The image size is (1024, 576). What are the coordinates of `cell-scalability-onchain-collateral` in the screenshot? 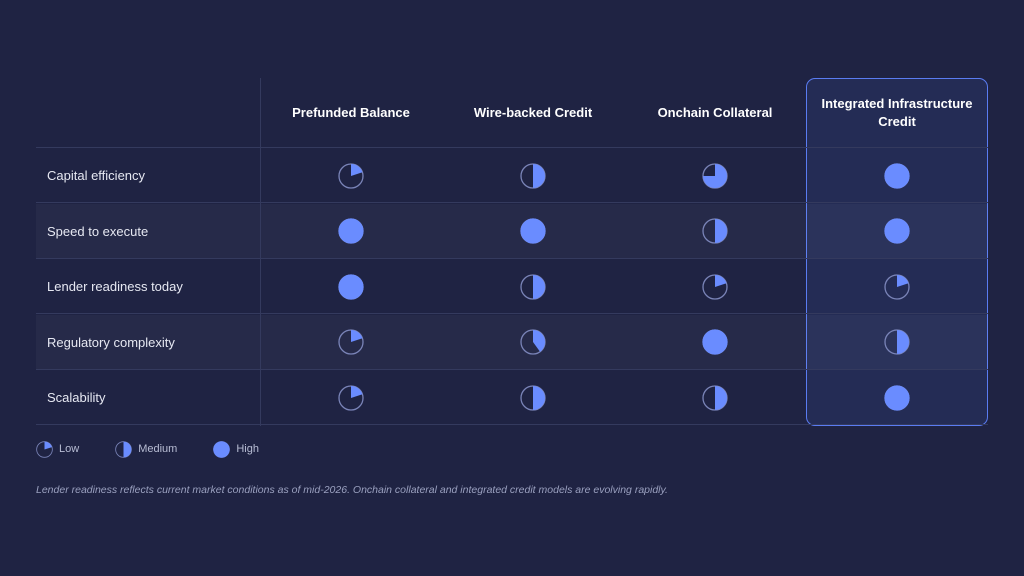 It's located at (715, 397).